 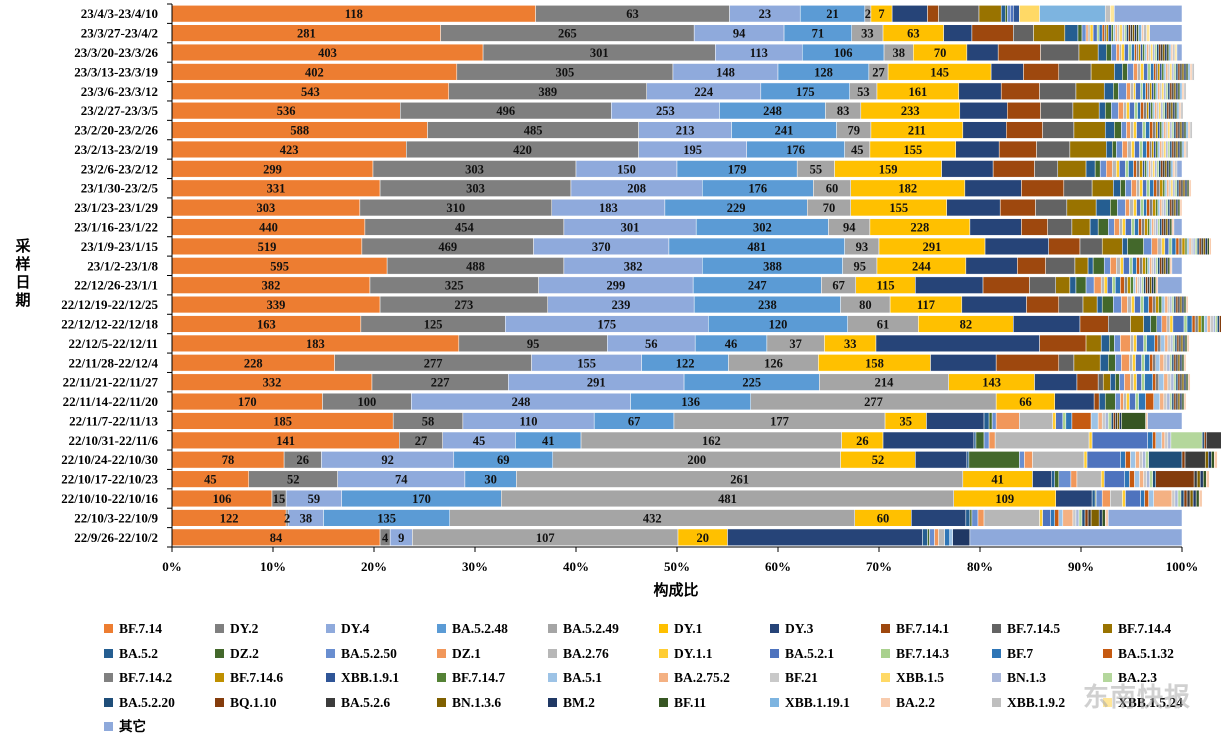 What do you see at coordinates (1165, 460) in the screenshot?
I see `bar-segment-BA.5.2.20-22/10/24-22/10/30` at bounding box center [1165, 460].